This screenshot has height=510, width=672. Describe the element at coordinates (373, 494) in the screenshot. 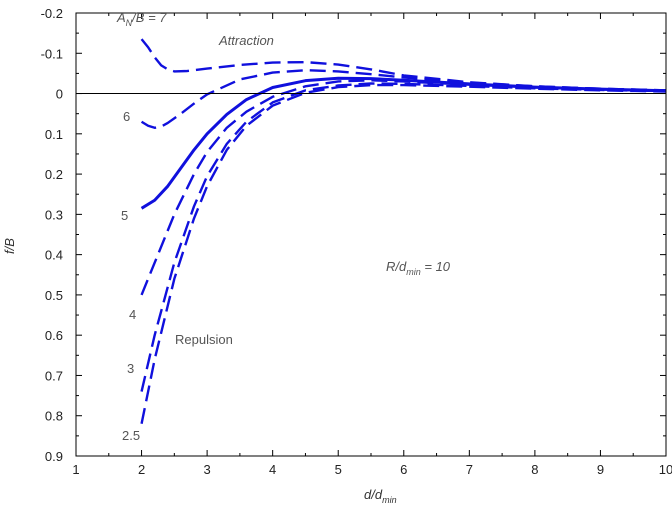

I see `x-axis-title-main: d/d` at that location.